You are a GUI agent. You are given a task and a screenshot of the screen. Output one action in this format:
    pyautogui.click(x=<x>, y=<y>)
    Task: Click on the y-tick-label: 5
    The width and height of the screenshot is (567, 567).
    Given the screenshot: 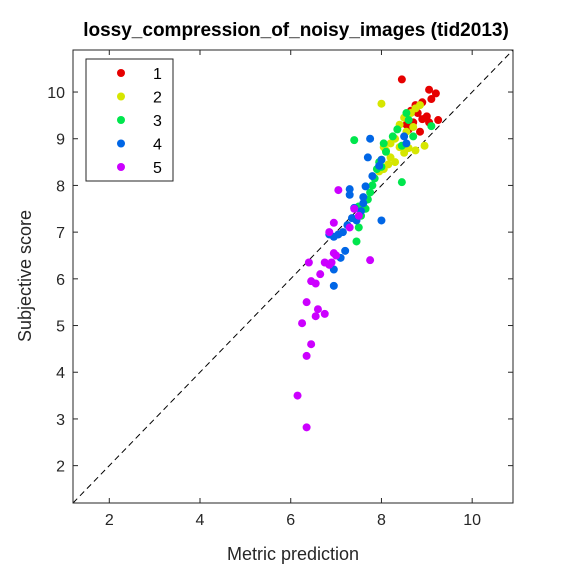 What is the action you would take?
    pyautogui.click(x=60, y=327)
    